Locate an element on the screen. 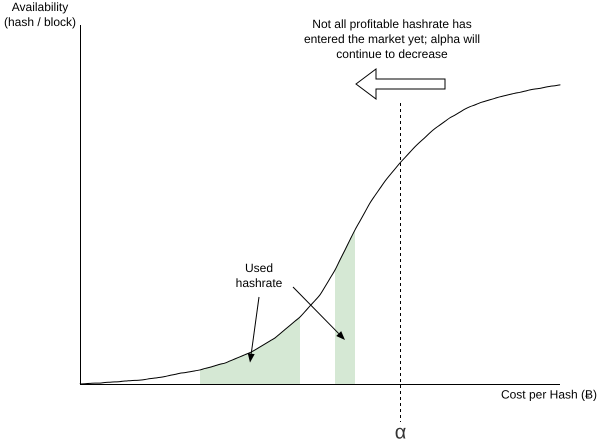  text: Not all profitable hashrate has entered the market yet; alpha will continue to decrease is located at coordinates (392, 39).